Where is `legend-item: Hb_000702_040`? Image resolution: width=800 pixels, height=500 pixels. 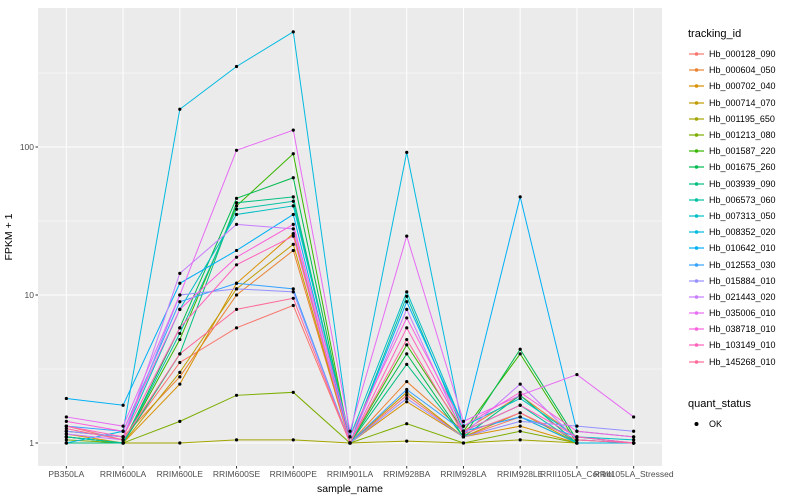
legend-item: Hb_000702_040 is located at coordinates (743, 86).